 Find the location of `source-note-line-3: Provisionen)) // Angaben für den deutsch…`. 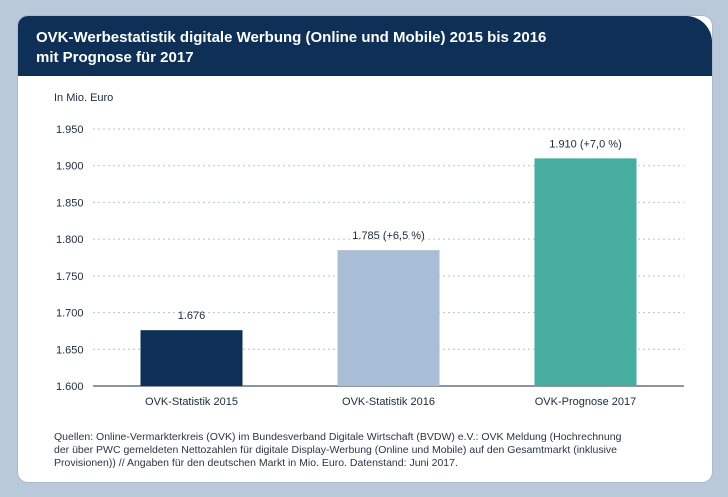

source-note-line-3: Provisionen)) // Angaben für den deutsch… is located at coordinates (256, 463).